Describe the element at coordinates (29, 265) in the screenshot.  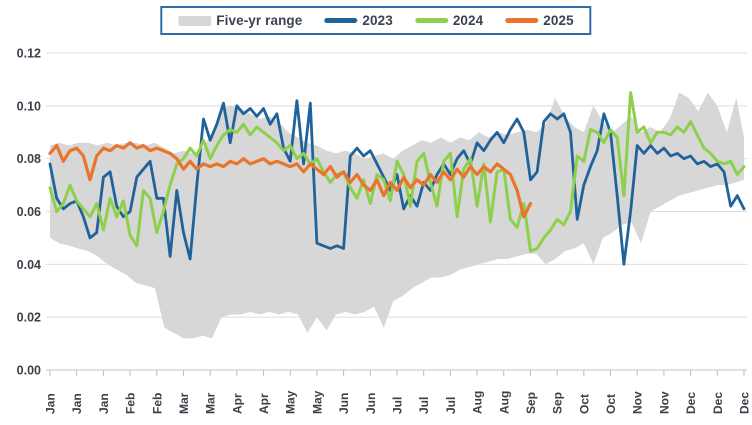
I see `svg-text: 0.04` at that location.